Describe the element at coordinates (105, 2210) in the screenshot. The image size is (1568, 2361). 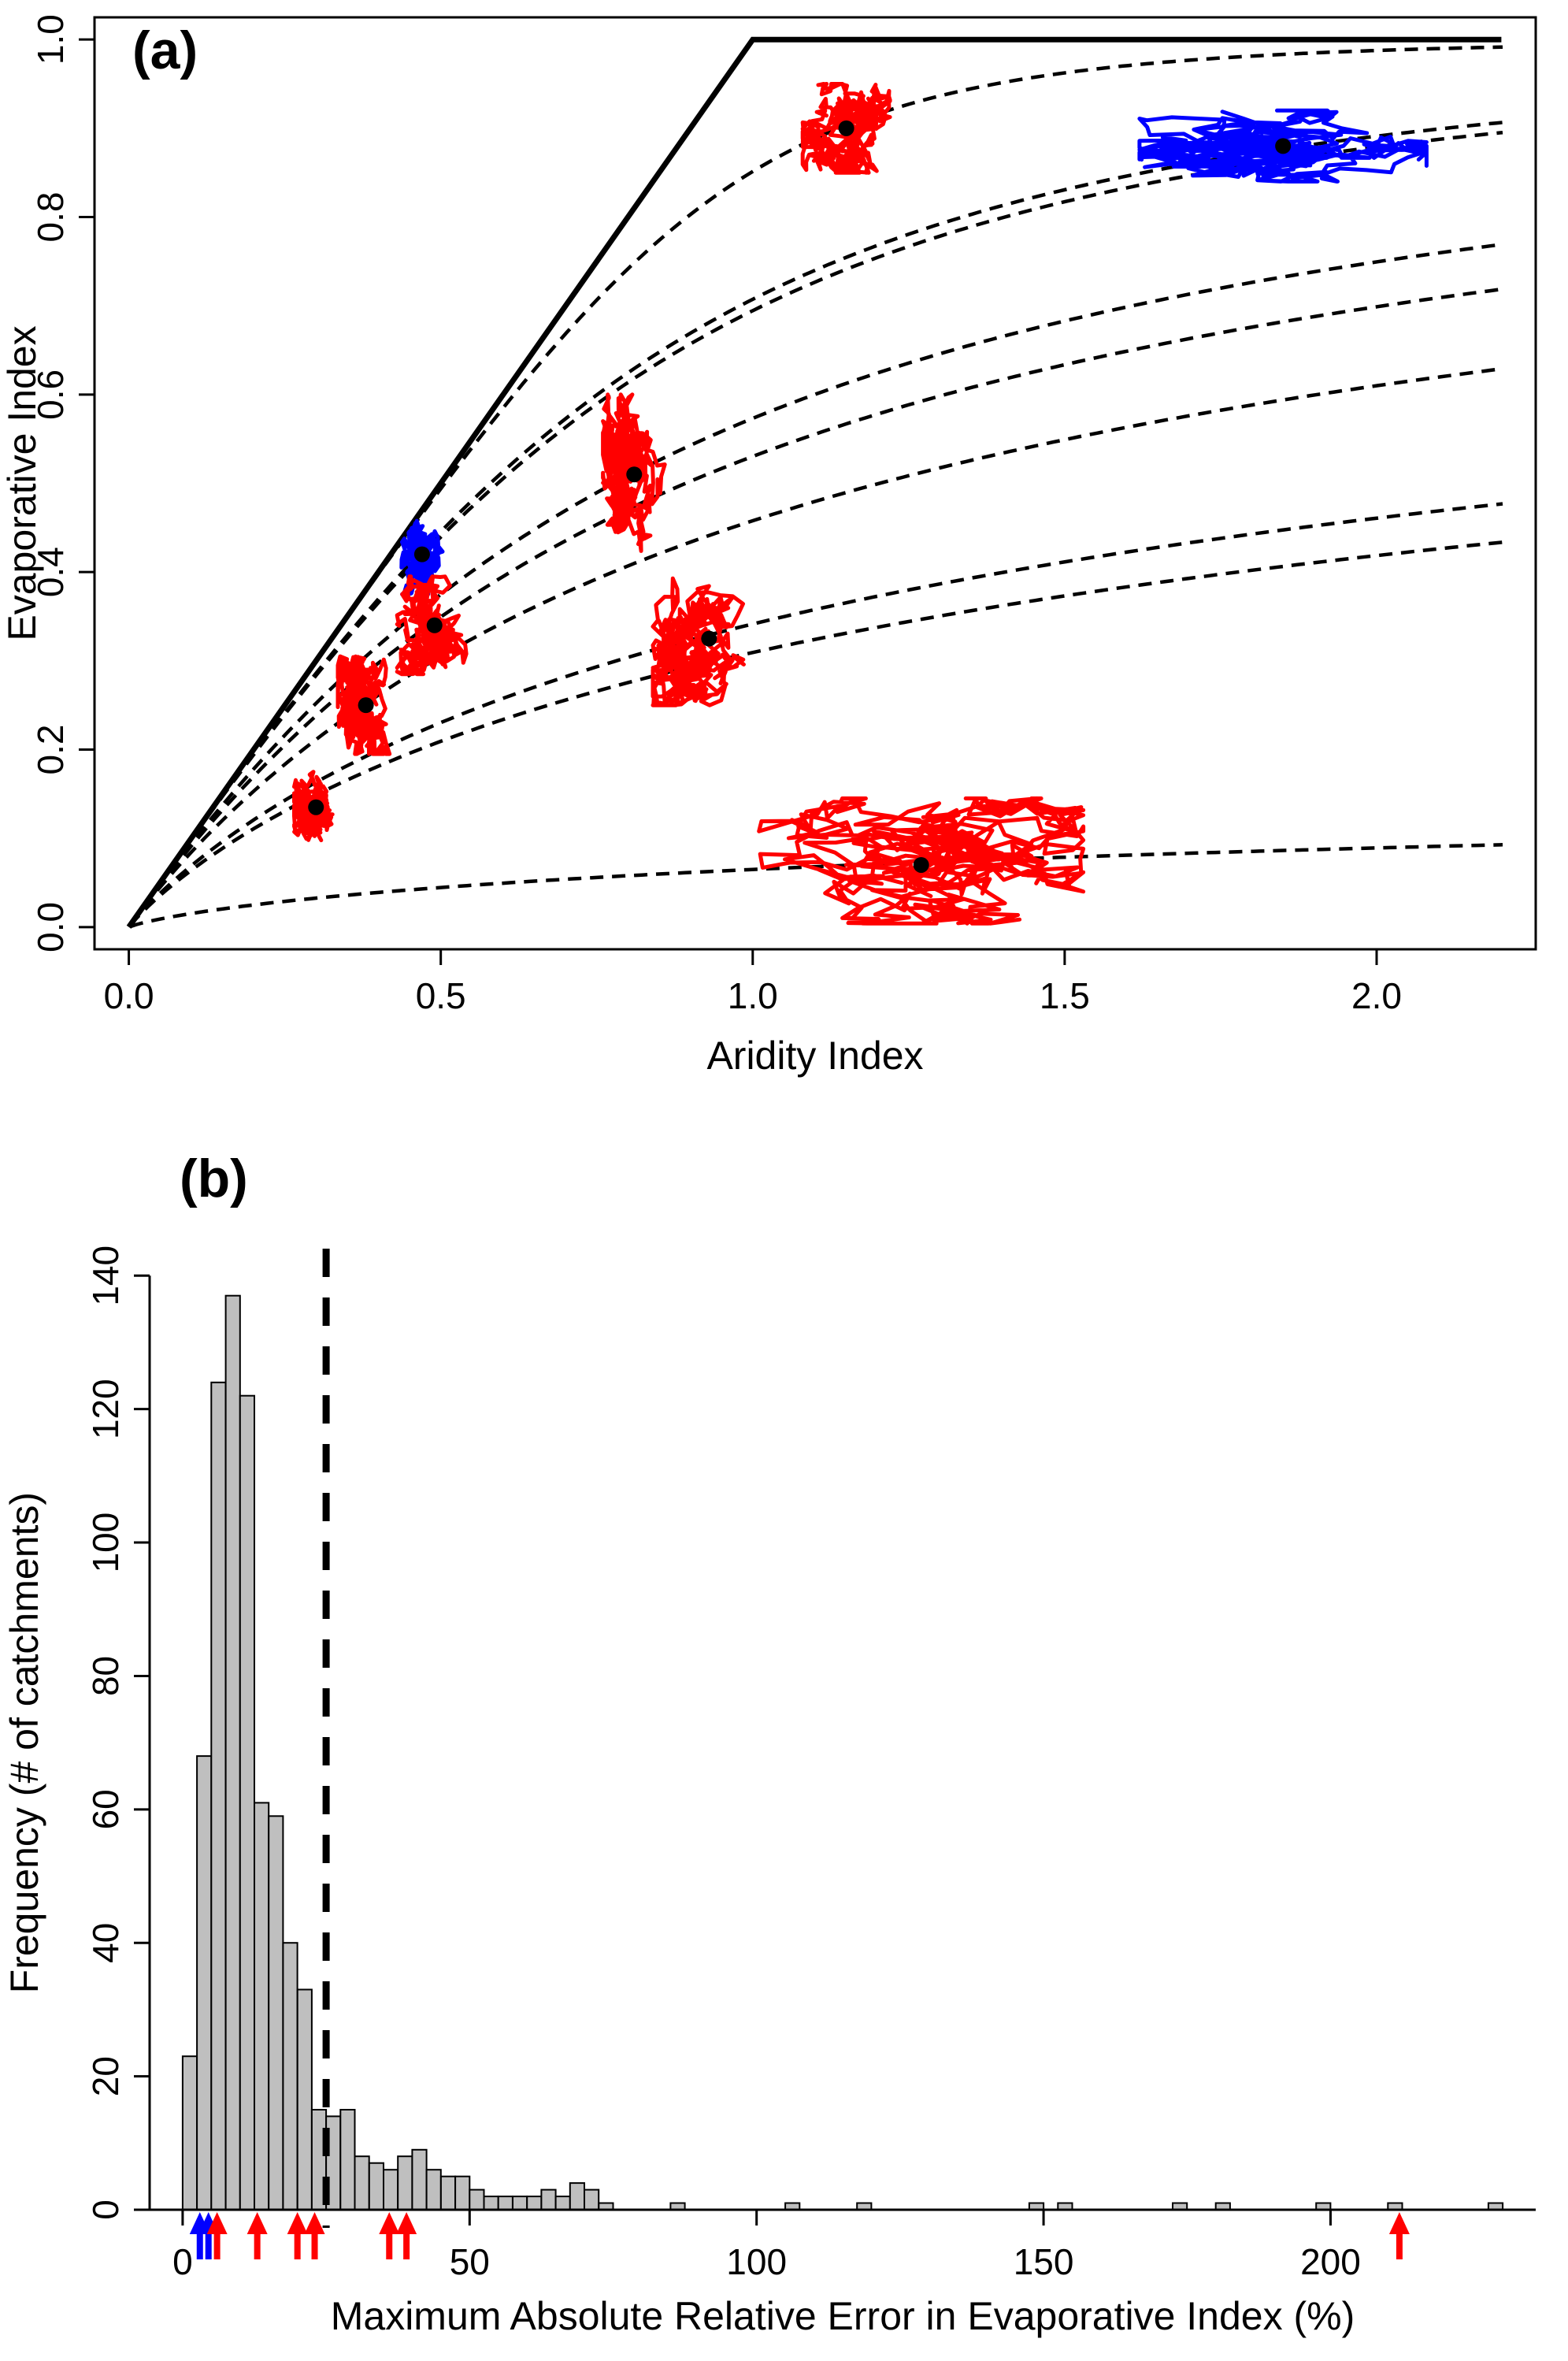
I see `y-tick-label: 0` at that location.